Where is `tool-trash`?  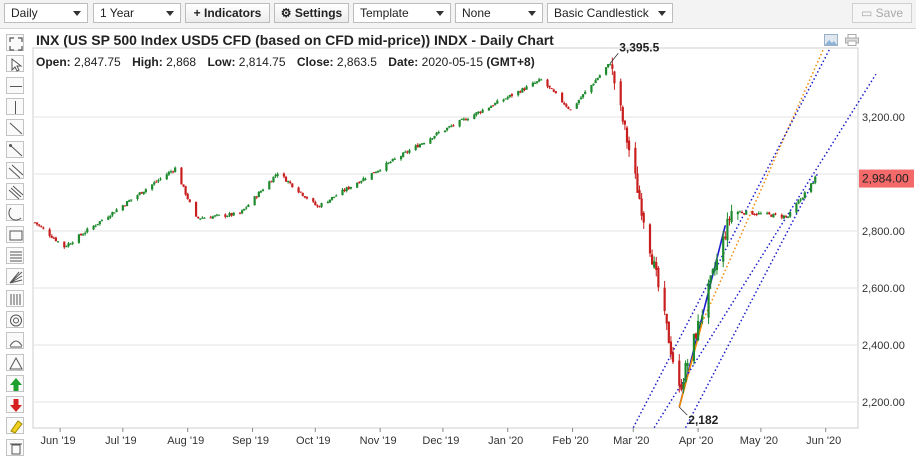
tool-trash is located at coordinates (15, 447).